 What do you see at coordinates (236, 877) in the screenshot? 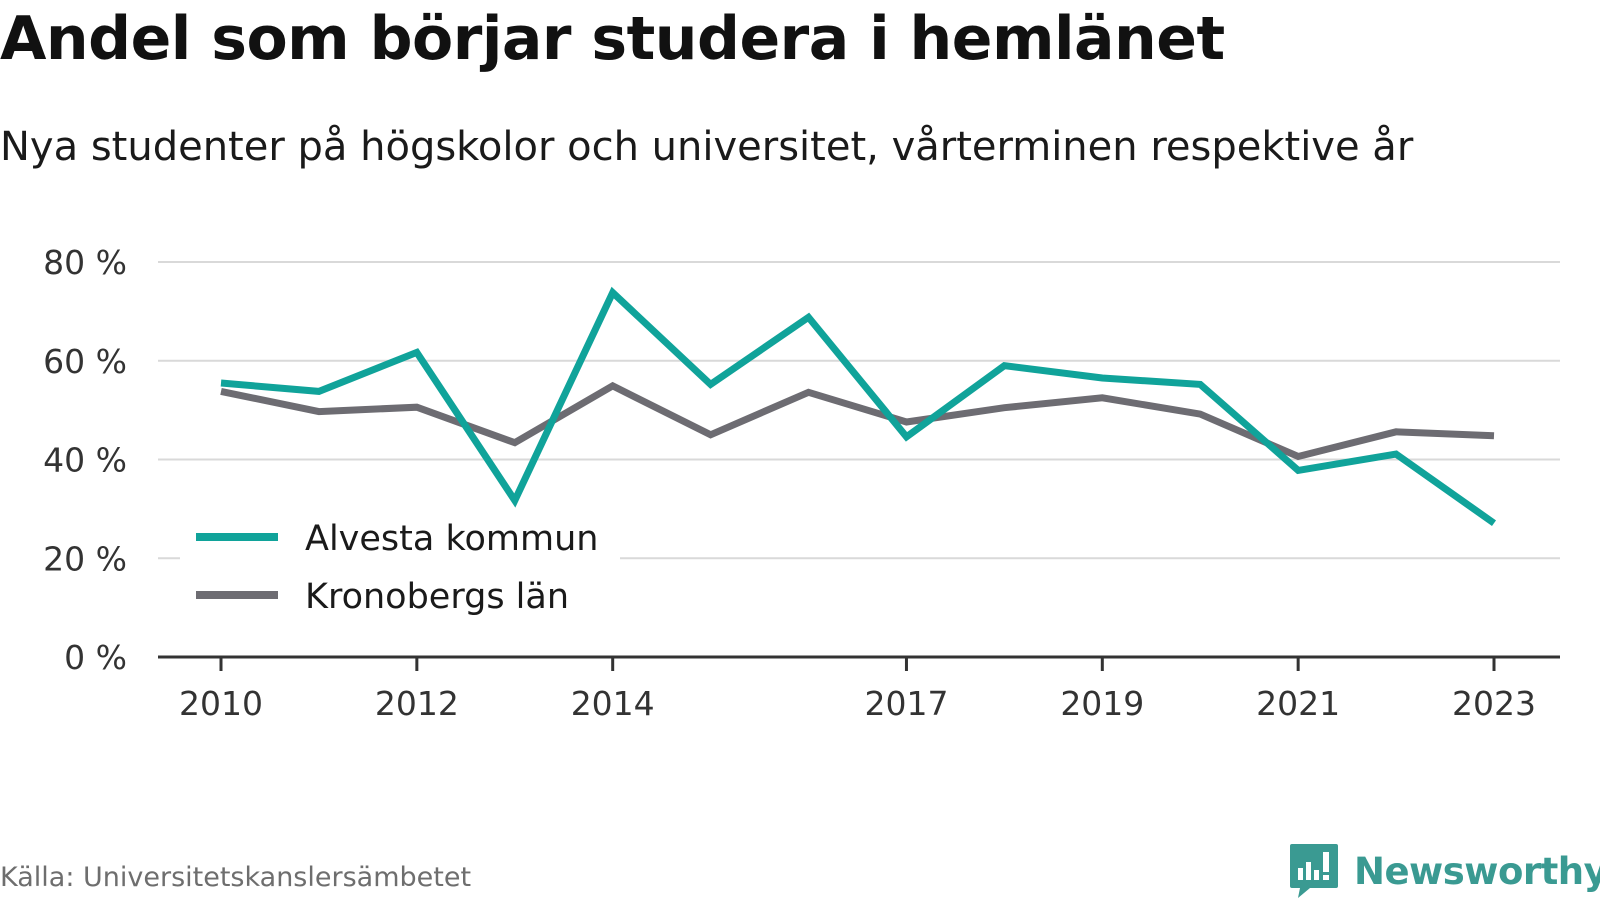
I see `source-note: Källa: Universitetskanslersämbetet` at bounding box center [236, 877].